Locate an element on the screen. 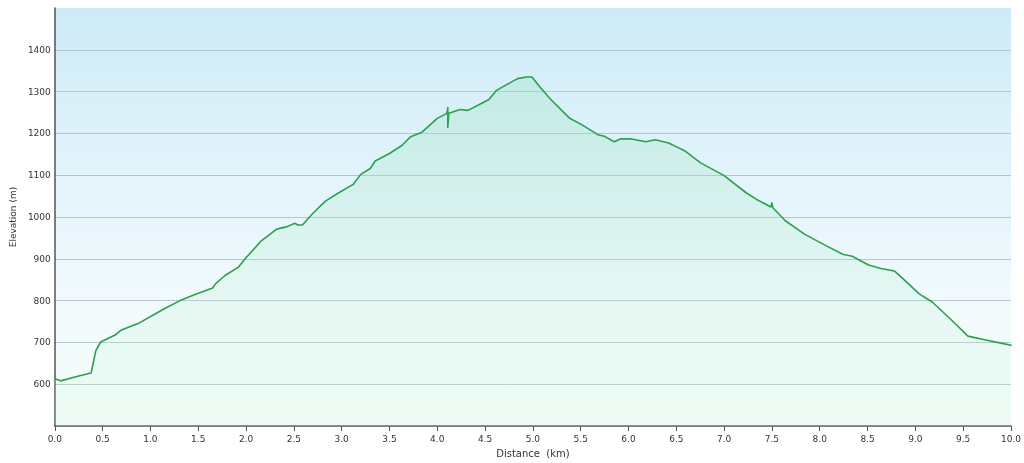  y-tick-label: 1300 is located at coordinates (39, 91).